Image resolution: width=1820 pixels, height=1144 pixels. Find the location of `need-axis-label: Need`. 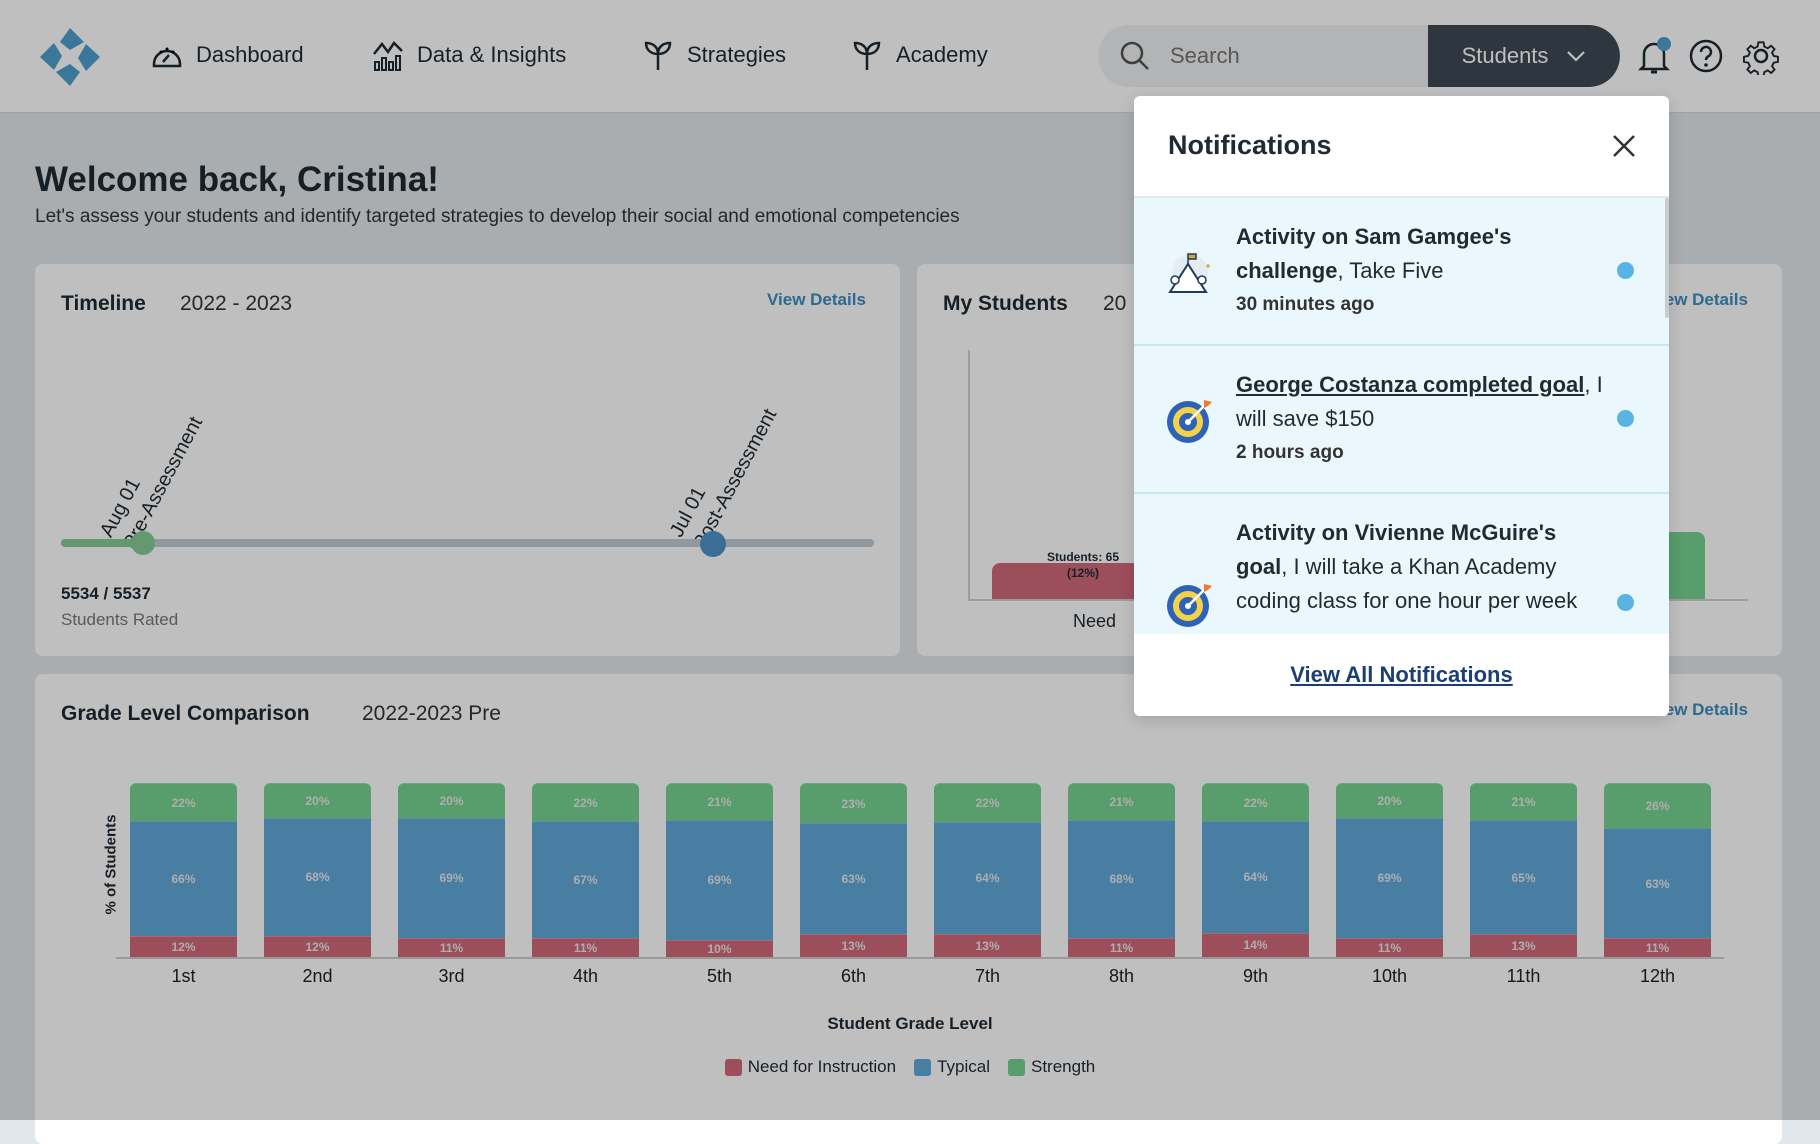

need-axis-label: Need is located at coordinates (1095, 621).